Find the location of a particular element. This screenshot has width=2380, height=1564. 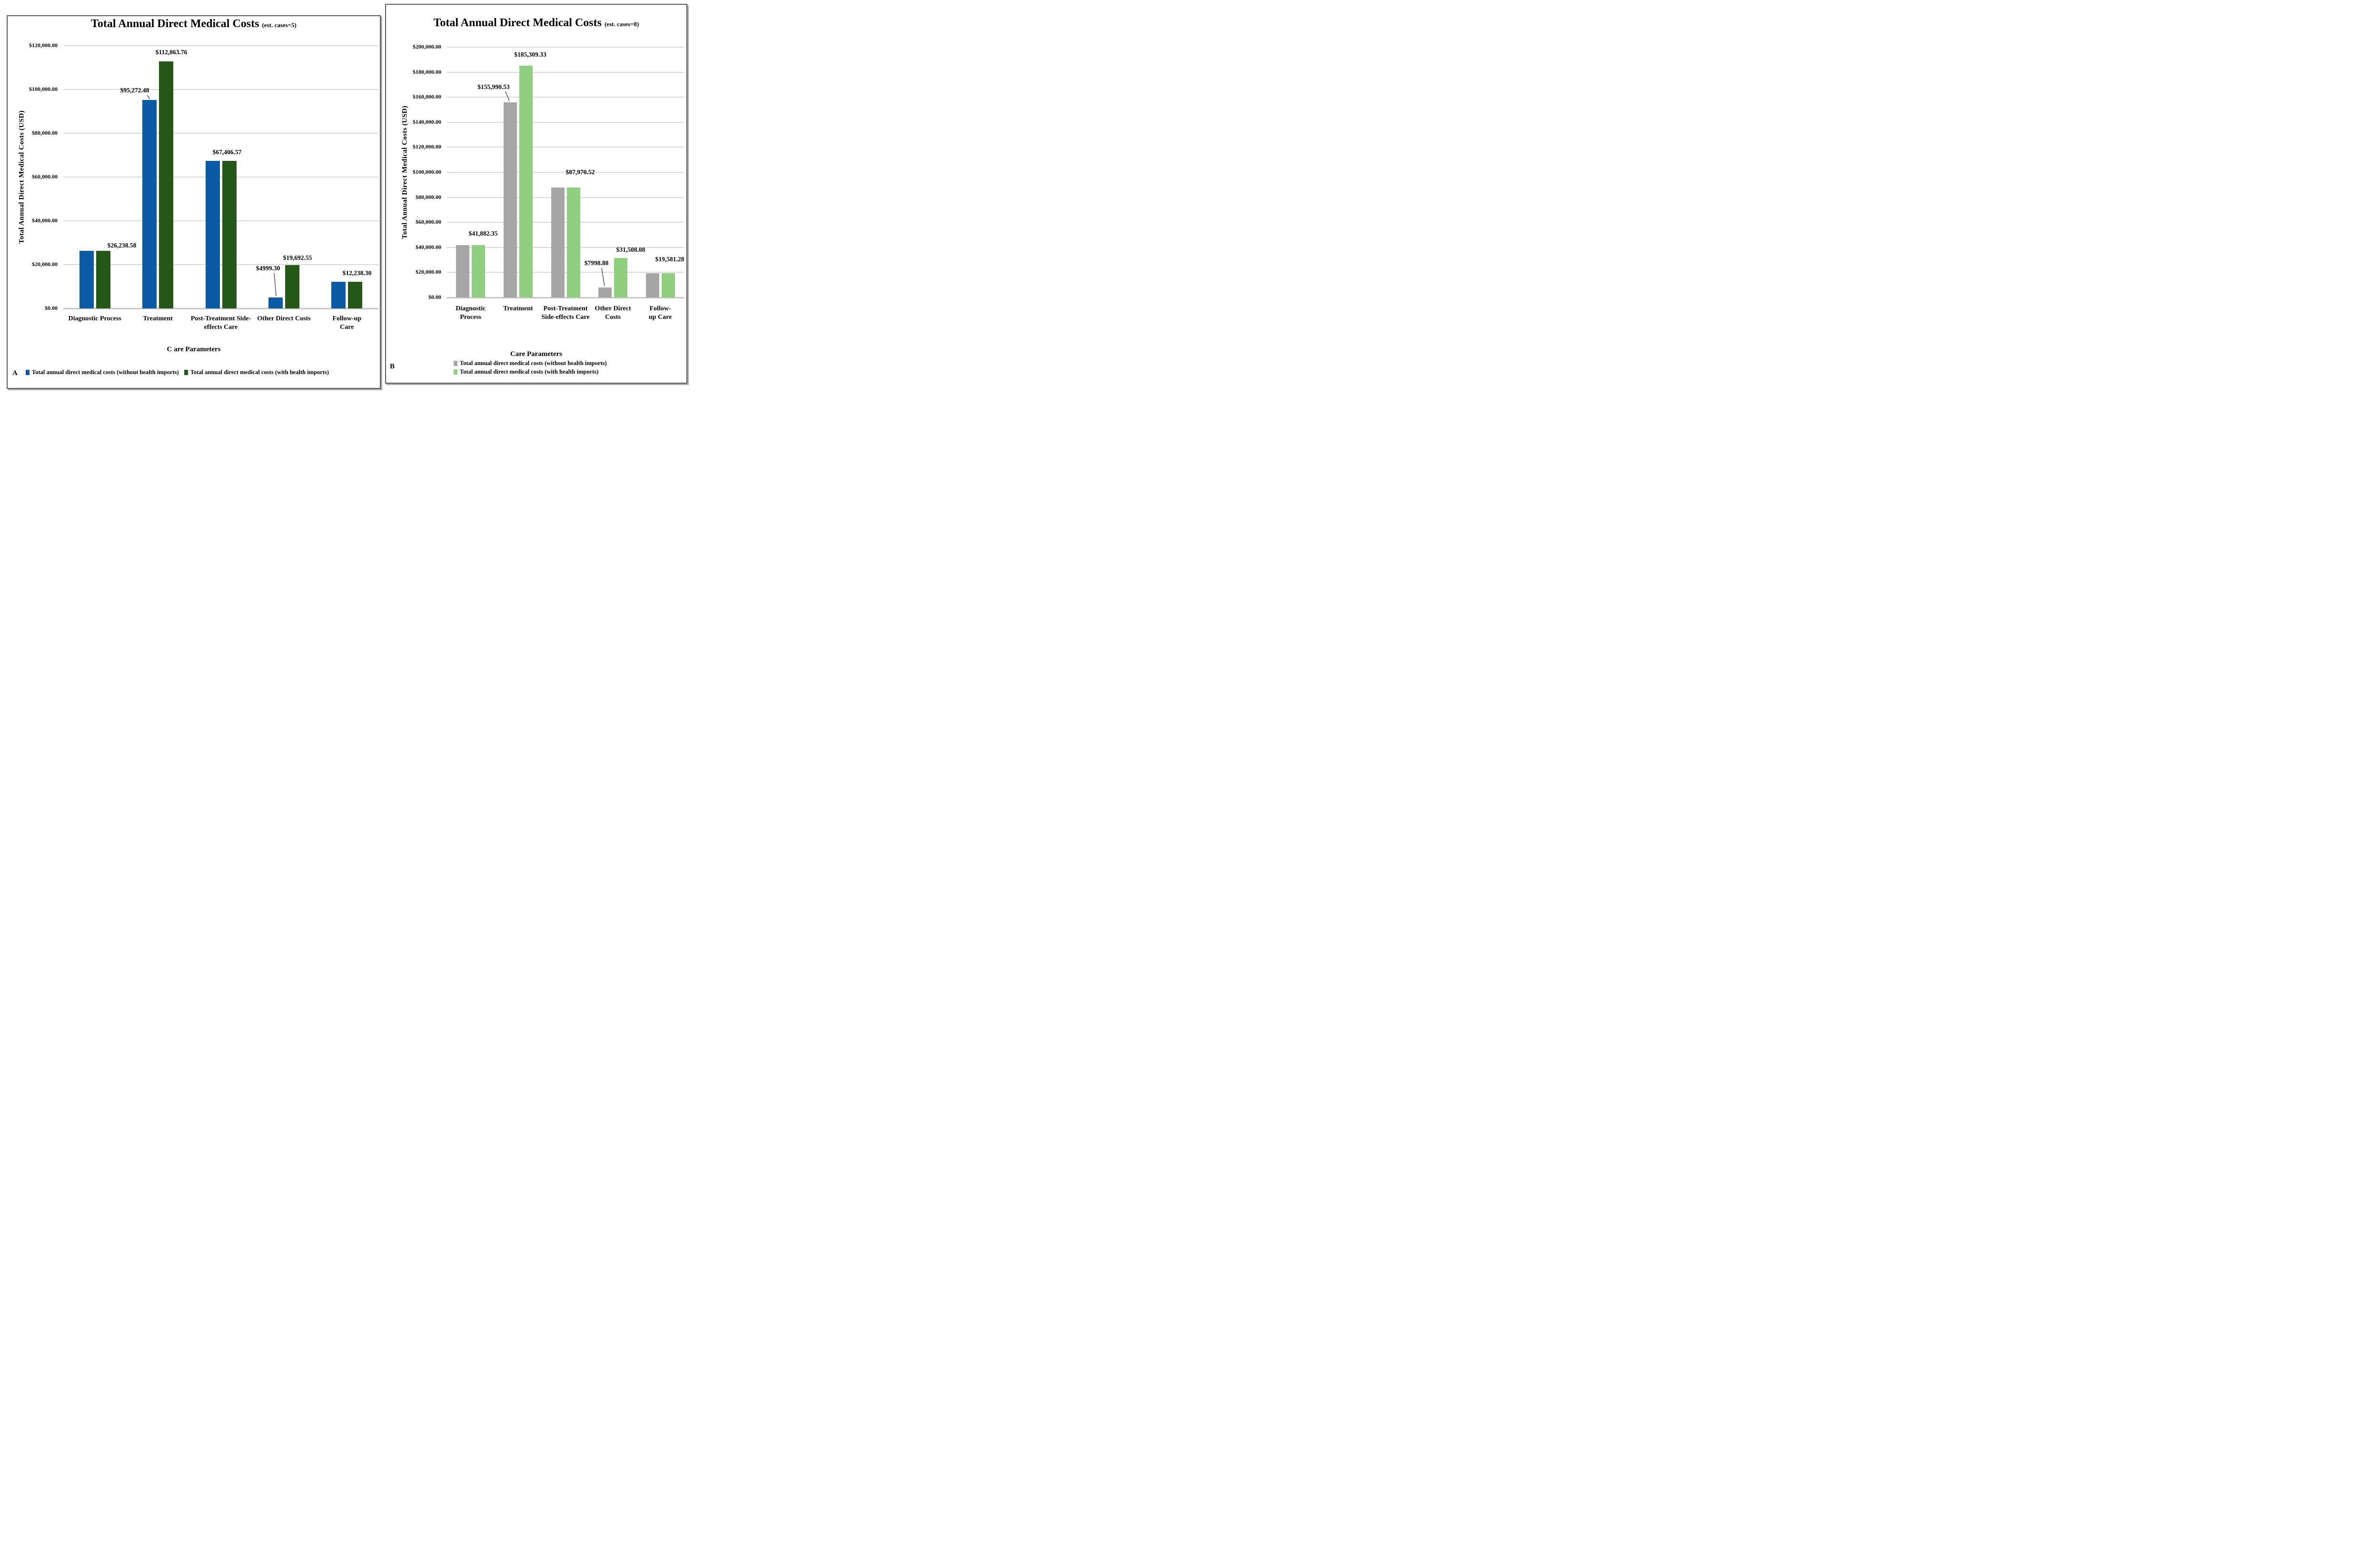

legend-swatch-with-icon is located at coordinates (186, 372).